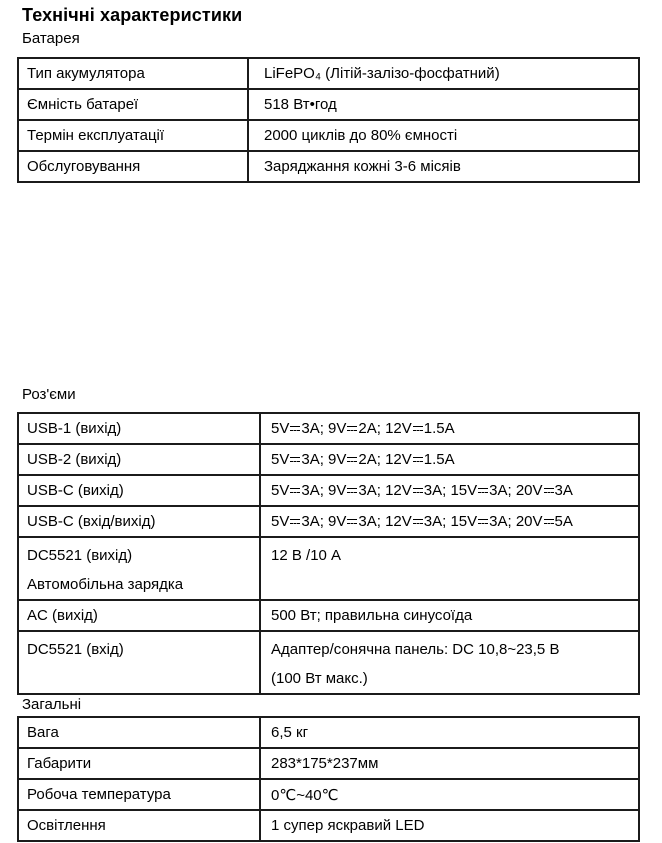 This screenshot has height=843, width=662. I want to click on spec-name-cell: Ємність батареї, so click(133, 104).